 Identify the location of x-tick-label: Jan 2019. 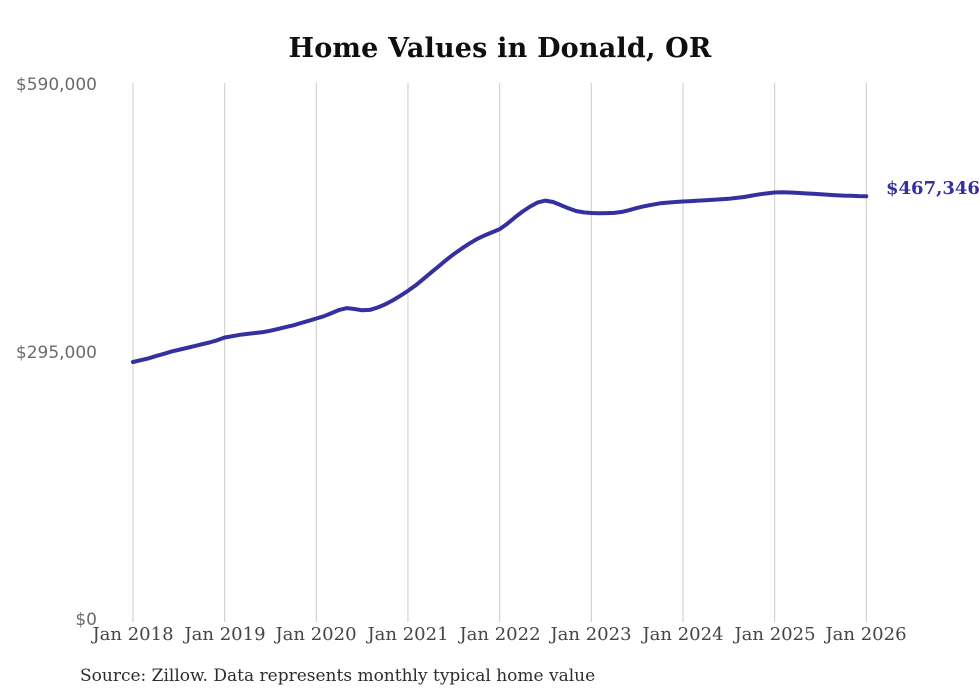
(225, 634).